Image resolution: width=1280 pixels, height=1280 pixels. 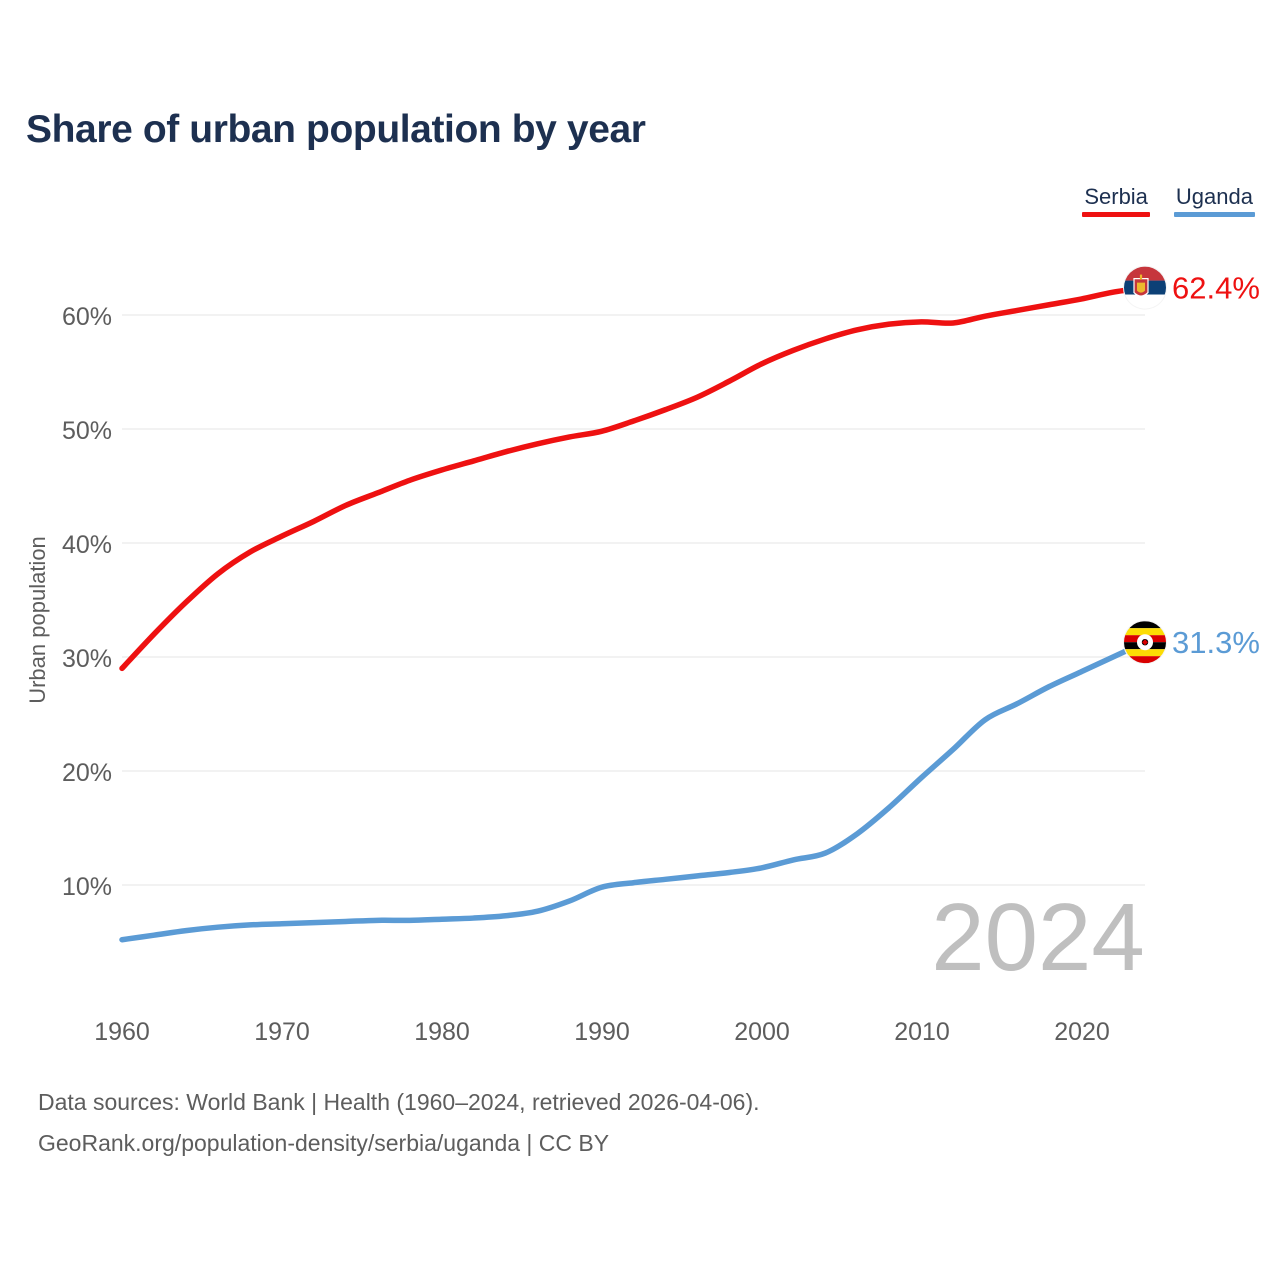 What do you see at coordinates (87, 659) in the screenshot?
I see `y-tick-label: 30%` at bounding box center [87, 659].